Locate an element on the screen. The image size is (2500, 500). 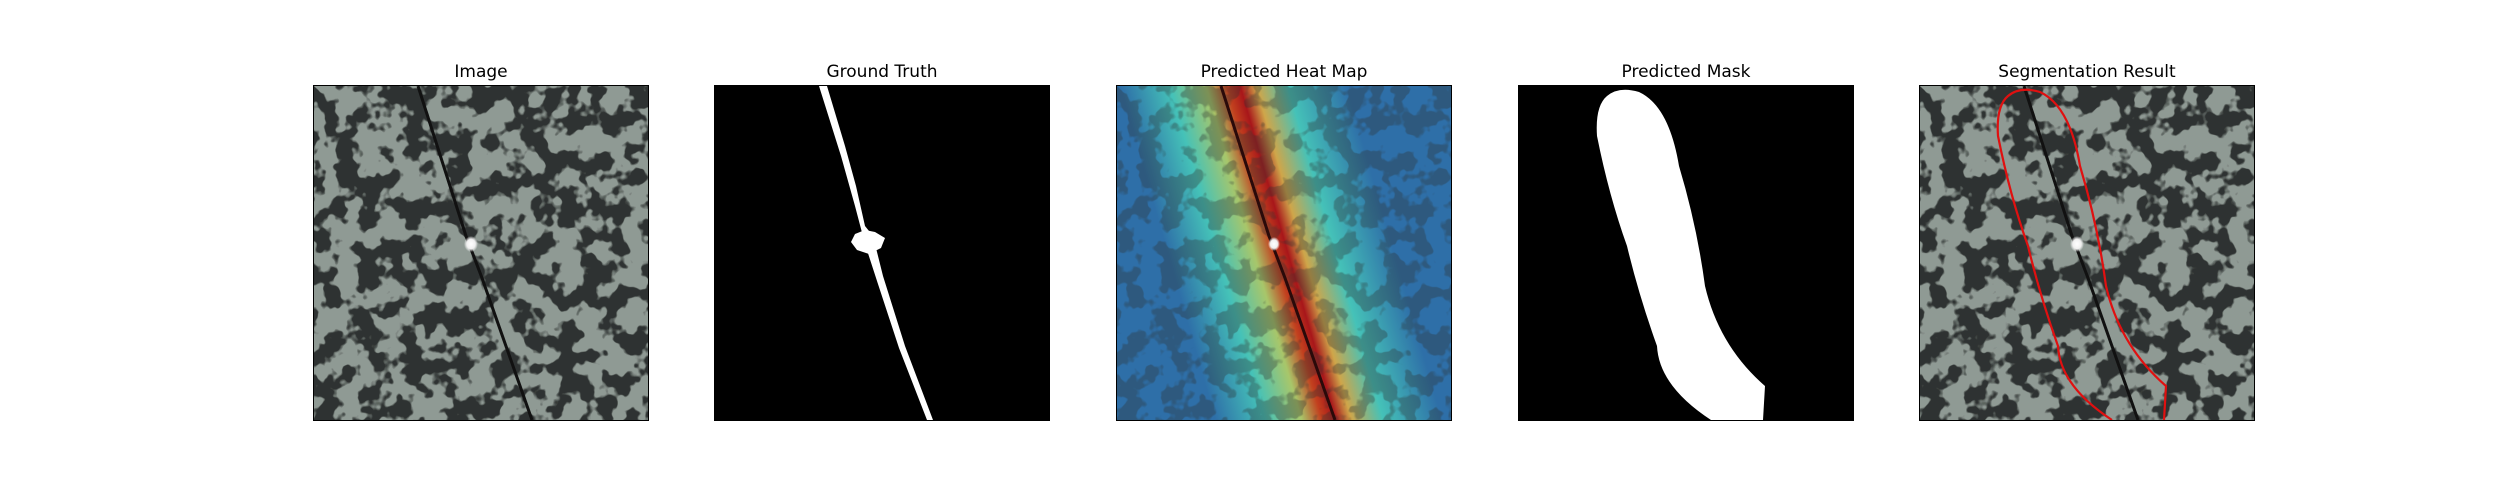
ground-truth-mask is located at coordinates (882, 253).